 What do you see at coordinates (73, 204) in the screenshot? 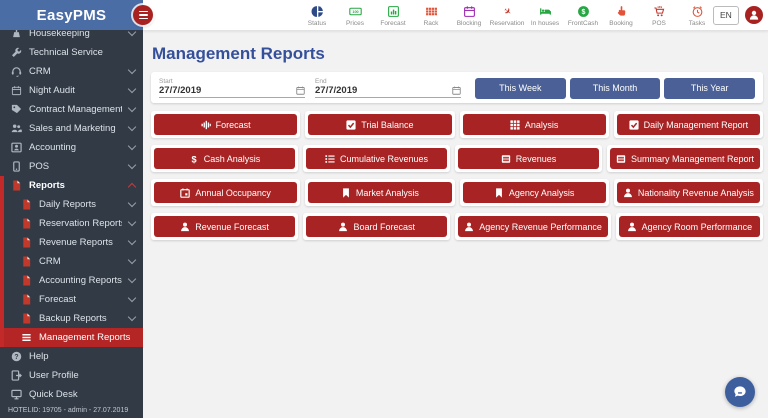
I see `sidebar-item-daily-reports: Daily Reports` at bounding box center [73, 204].